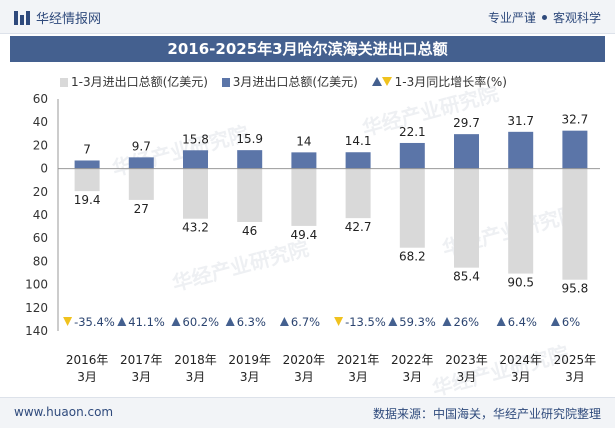  Describe the element at coordinates (249, 231) in the screenshot. I see `bar-cumulative-label: 46` at that location.